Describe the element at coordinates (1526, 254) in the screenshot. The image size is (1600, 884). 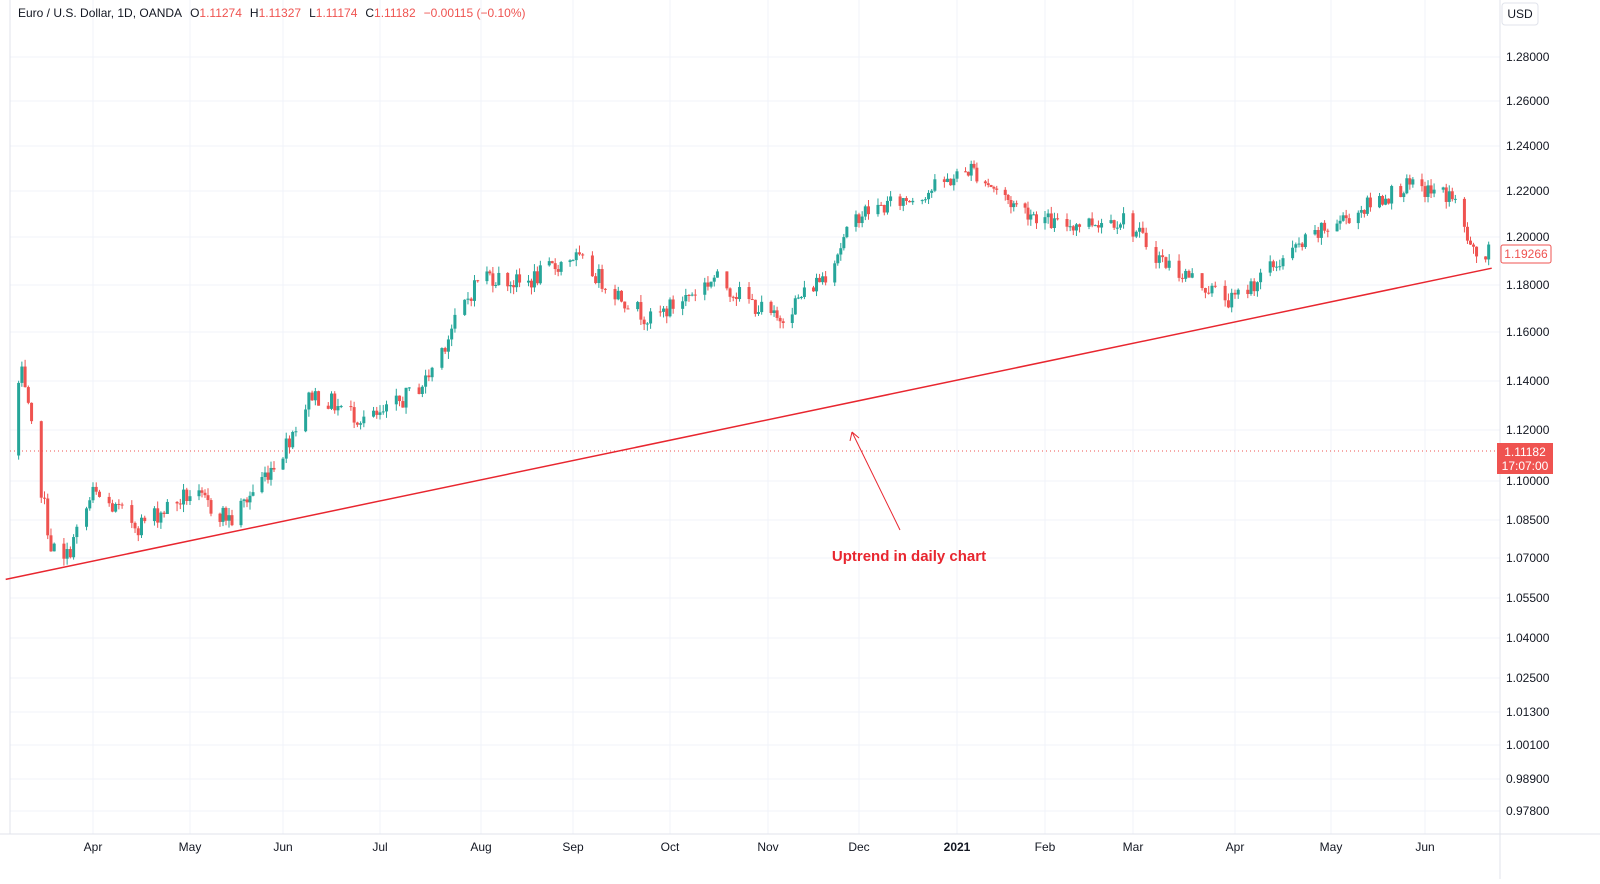
I see `trend-price-marker` at that location.